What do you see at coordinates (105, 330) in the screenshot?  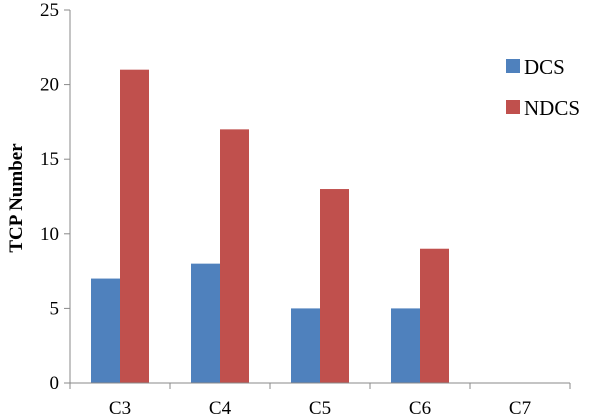 I see `bar-dcs-c3` at bounding box center [105, 330].